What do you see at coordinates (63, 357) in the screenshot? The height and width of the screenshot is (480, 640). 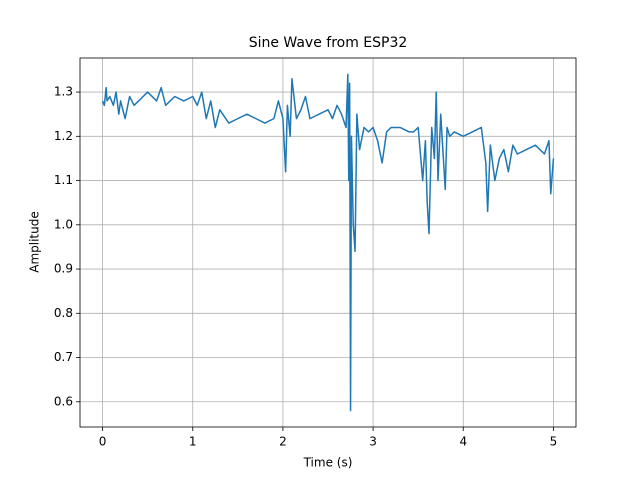 I see `y-tick-label: 0.7` at bounding box center [63, 357].